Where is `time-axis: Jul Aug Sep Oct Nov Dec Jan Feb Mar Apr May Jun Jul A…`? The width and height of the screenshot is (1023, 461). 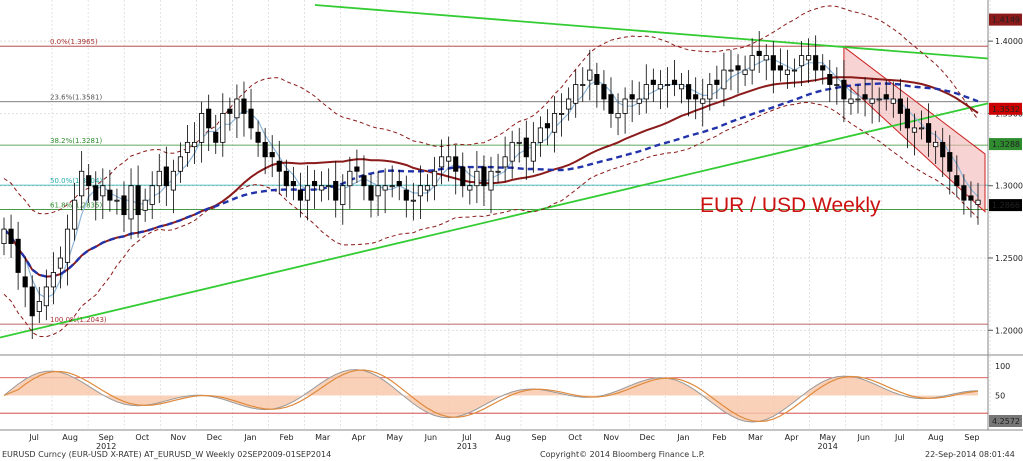
time-axis: Jul Aug Sep Oct Nov Dec Jan Feb Mar Apr May Jun Jul A… is located at coordinates (503, 442).